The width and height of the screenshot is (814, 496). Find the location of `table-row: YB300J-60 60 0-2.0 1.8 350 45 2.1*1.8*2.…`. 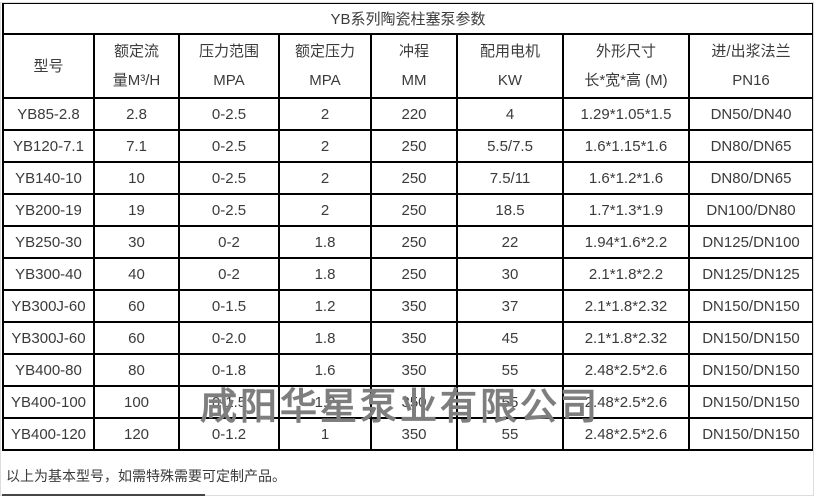

table-row: YB300J-60 60 0-2.0 1.8 350 45 2.1*1.8*2.… is located at coordinates (408, 338).